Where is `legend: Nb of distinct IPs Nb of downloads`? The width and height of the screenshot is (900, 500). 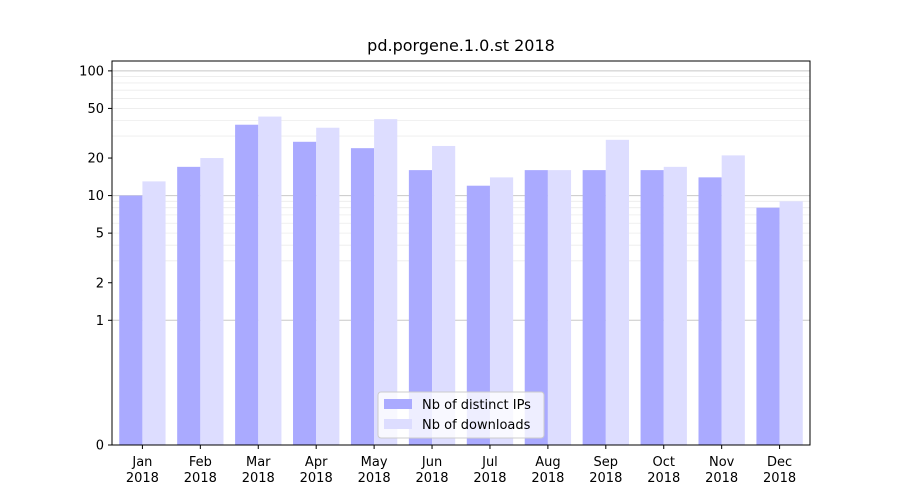
legend: Nb of distinct IPs Nb of downloads is located at coordinates (461, 415).